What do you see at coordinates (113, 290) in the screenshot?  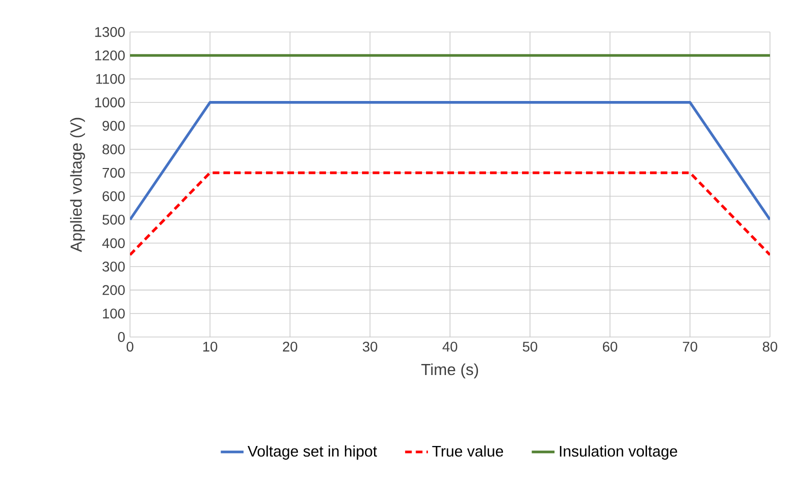 I see `y-tick-label: 200` at bounding box center [113, 290].